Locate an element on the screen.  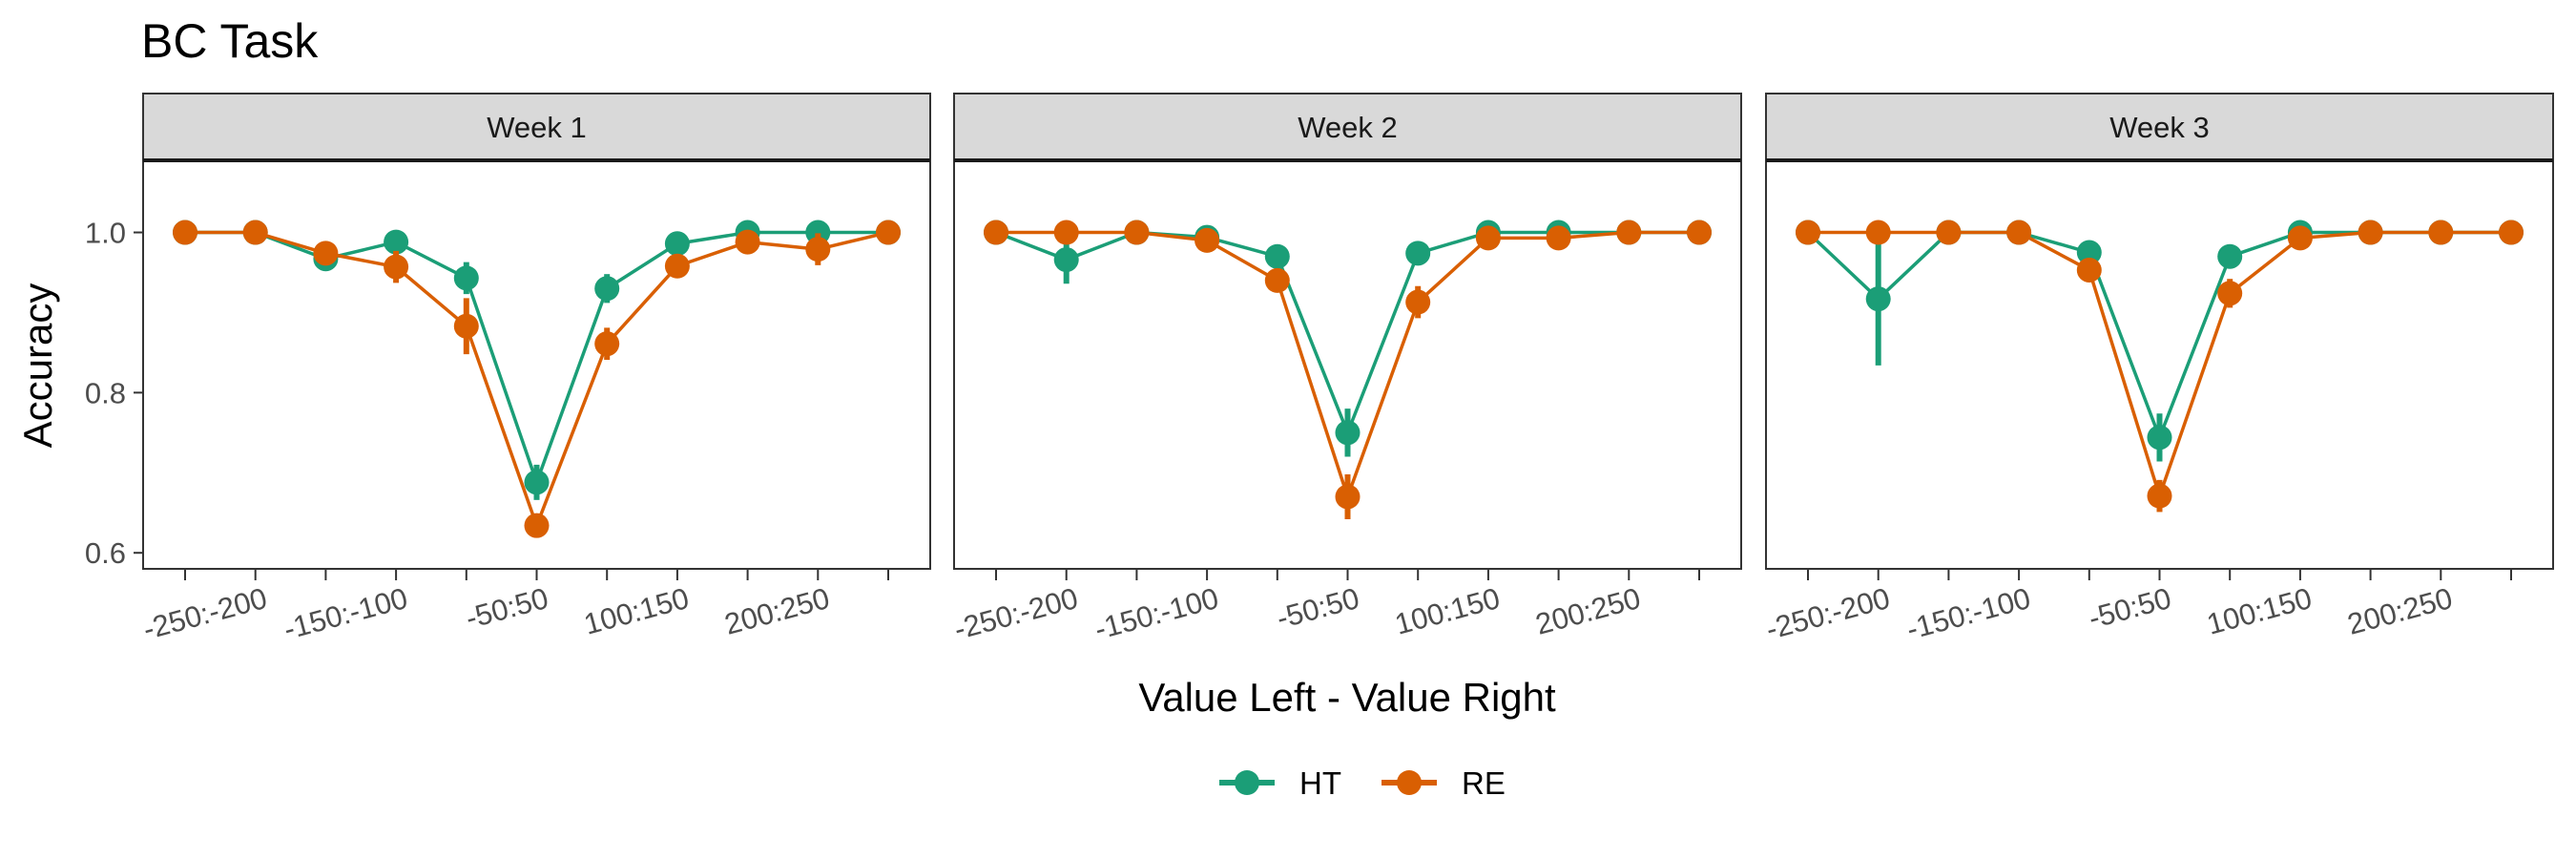
strip-label: Week 2 is located at coordinates (1348, 127).